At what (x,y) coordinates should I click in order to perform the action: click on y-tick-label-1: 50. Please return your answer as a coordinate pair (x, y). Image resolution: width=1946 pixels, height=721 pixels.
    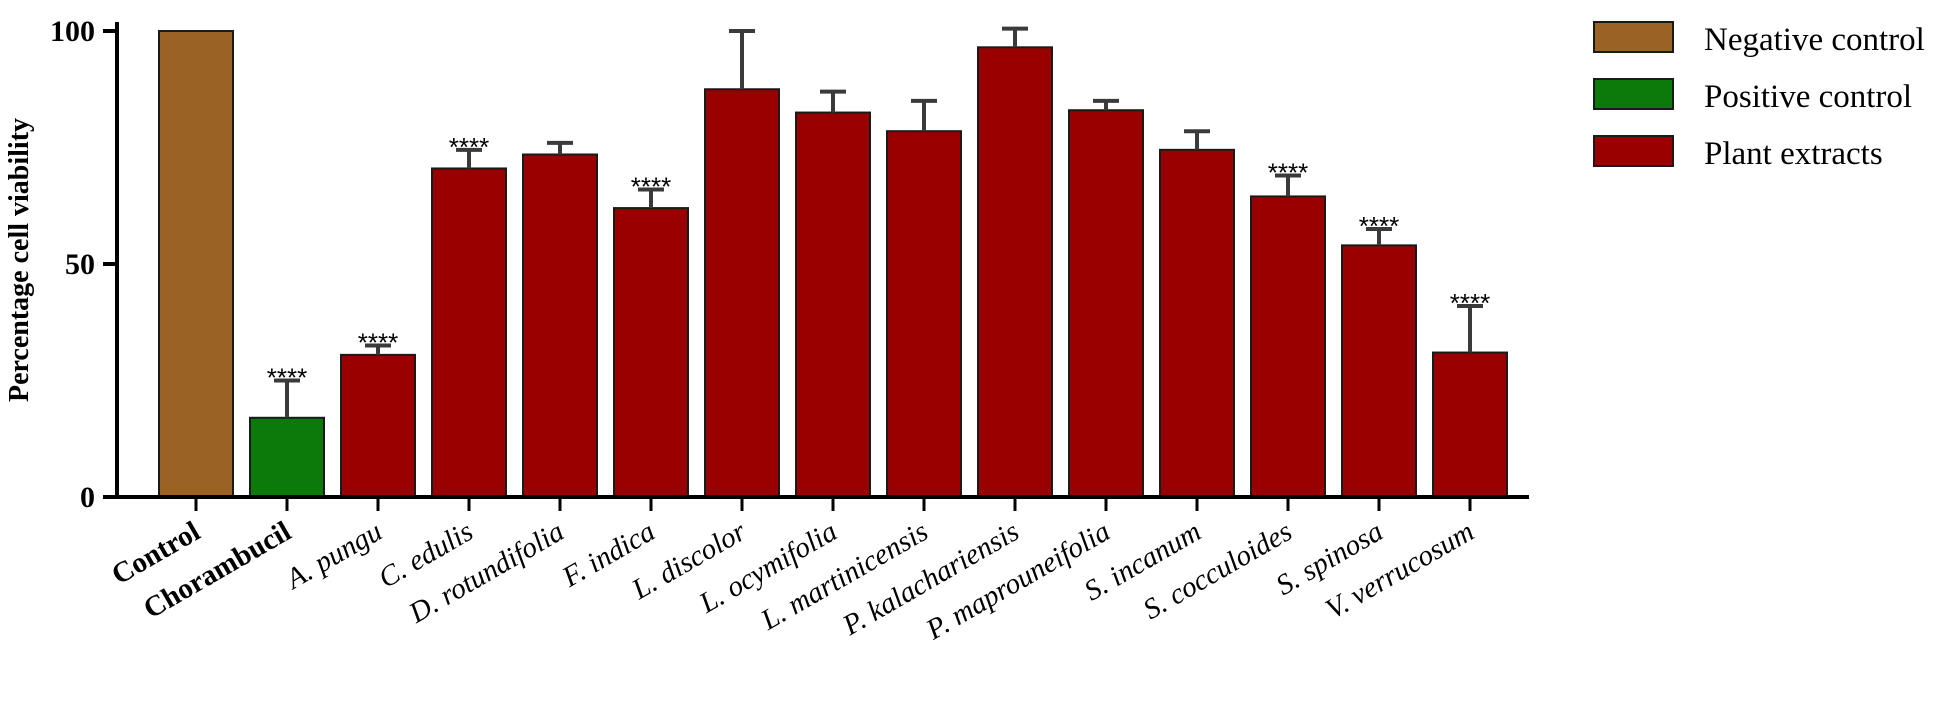
    Looking at the image, I should click on (80, 264).